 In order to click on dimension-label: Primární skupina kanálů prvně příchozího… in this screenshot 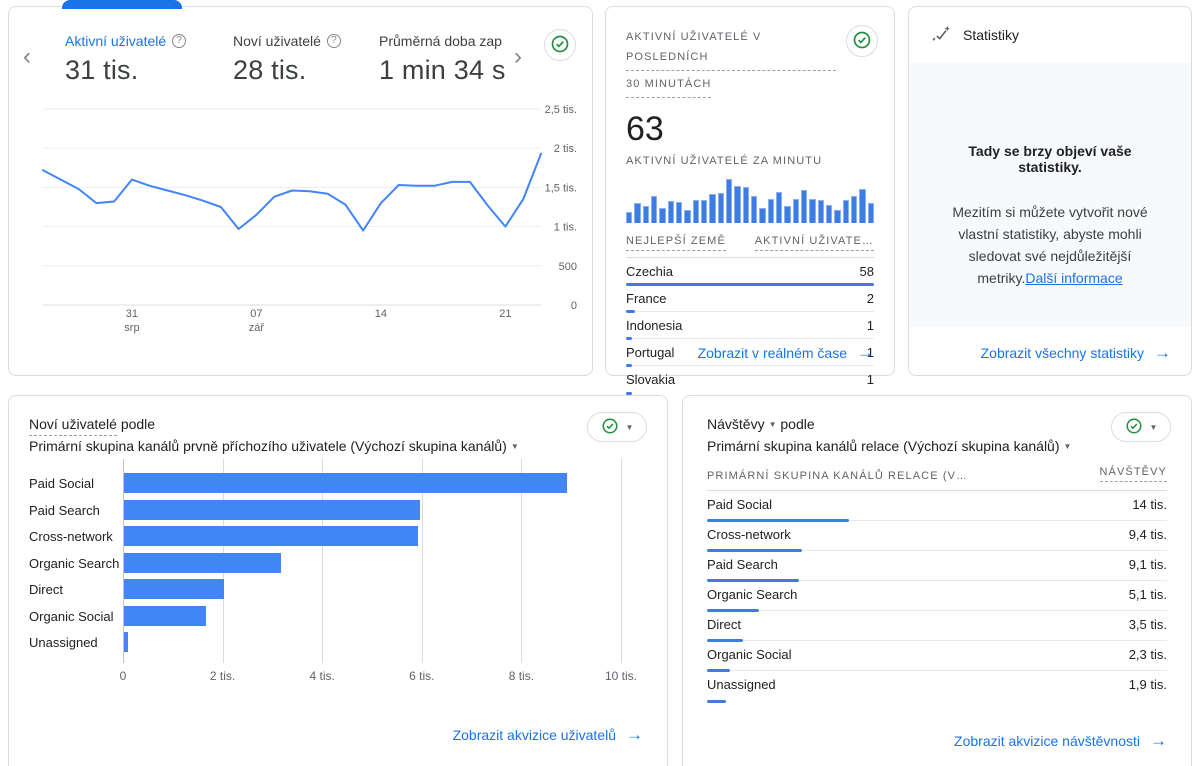, I will do `click(268, 446)`.